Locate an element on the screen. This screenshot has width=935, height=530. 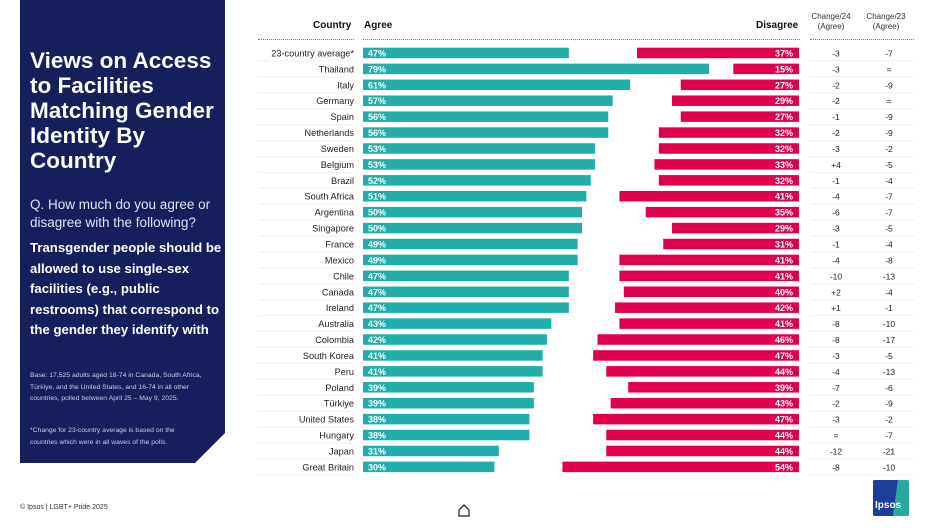
disagree-value-label: 40% is located at coordinates (784, 292).